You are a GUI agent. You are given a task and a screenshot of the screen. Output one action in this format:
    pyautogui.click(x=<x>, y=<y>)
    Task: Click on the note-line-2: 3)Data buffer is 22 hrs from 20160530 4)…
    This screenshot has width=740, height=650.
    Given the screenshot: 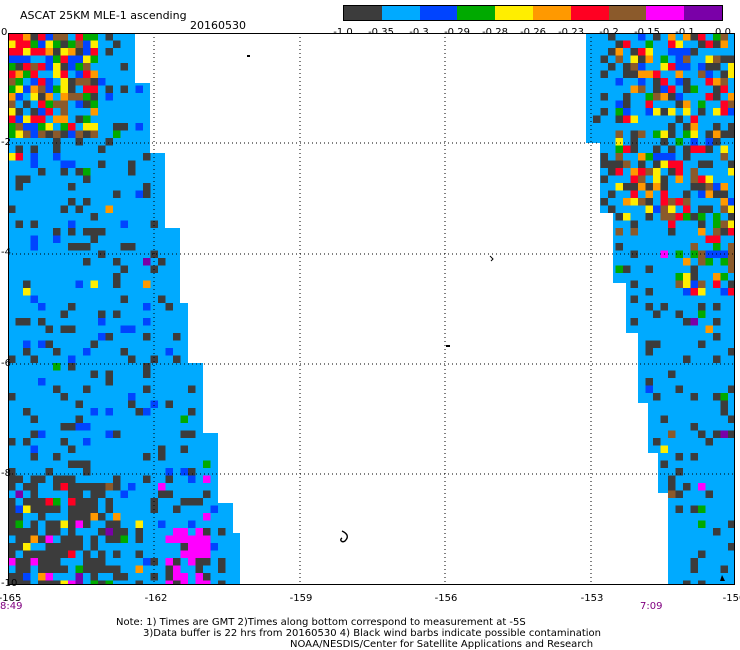 What is the action you would take?
    pyautogui.click(x=372, y=633)
    